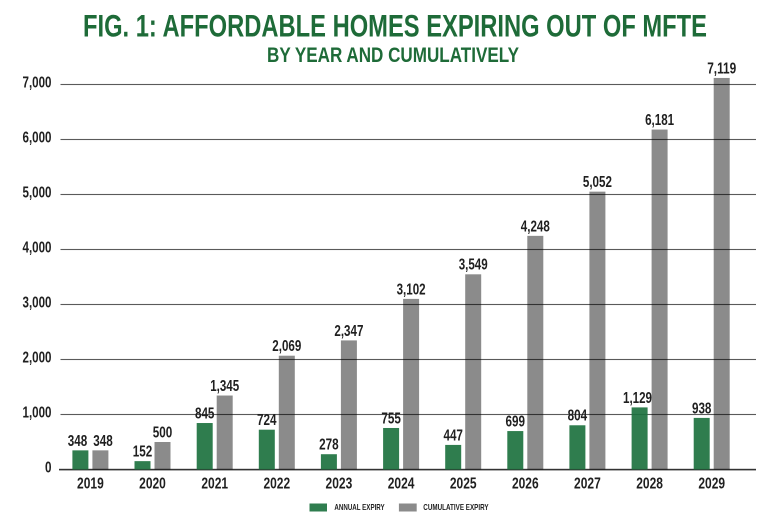 The image size is (768, 527). What do you see at coordinates (411, 289) in the screenshot?
I see `svg-text: 3,102` at bounding box center [411, 289].